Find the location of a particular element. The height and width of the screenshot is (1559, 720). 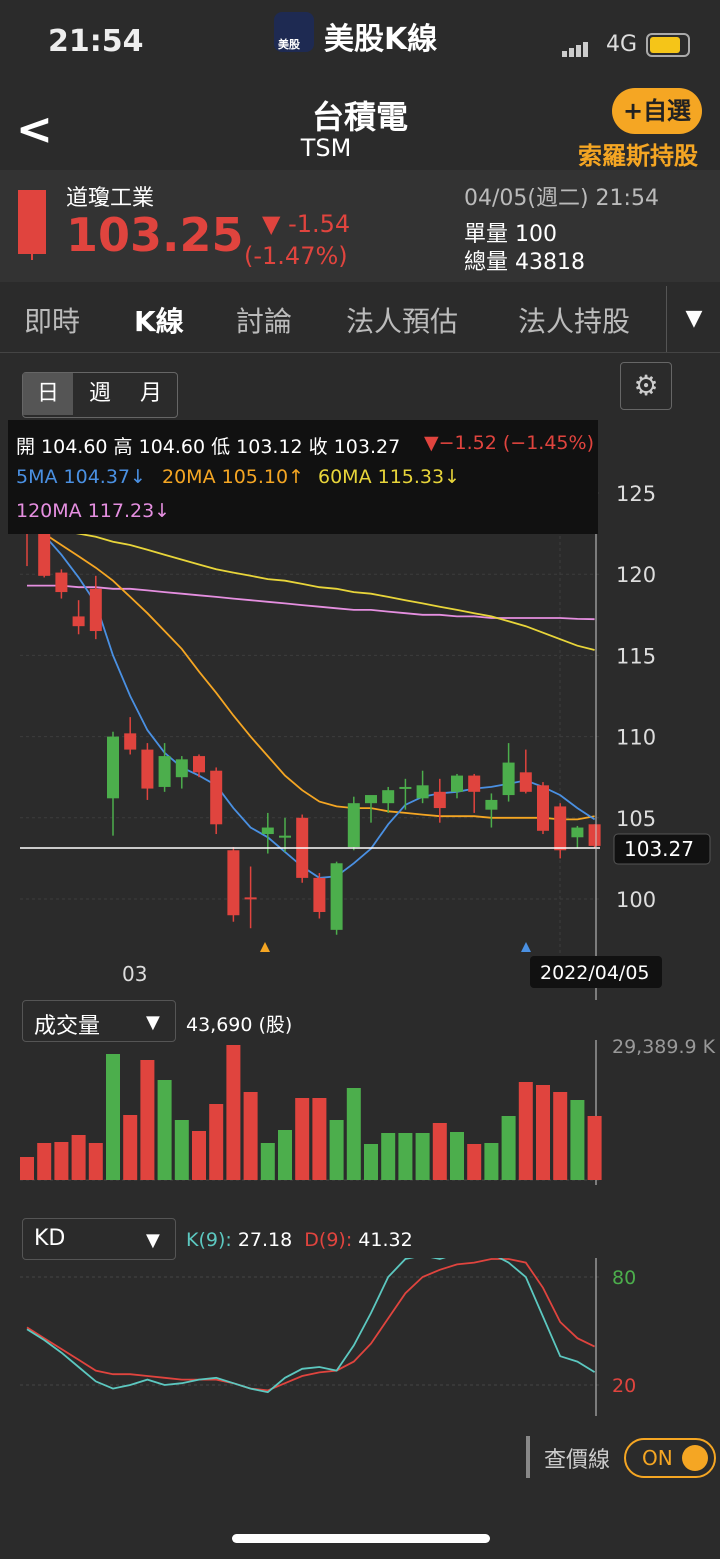

period-week-button: 週 is located at coordinates (99, 393).